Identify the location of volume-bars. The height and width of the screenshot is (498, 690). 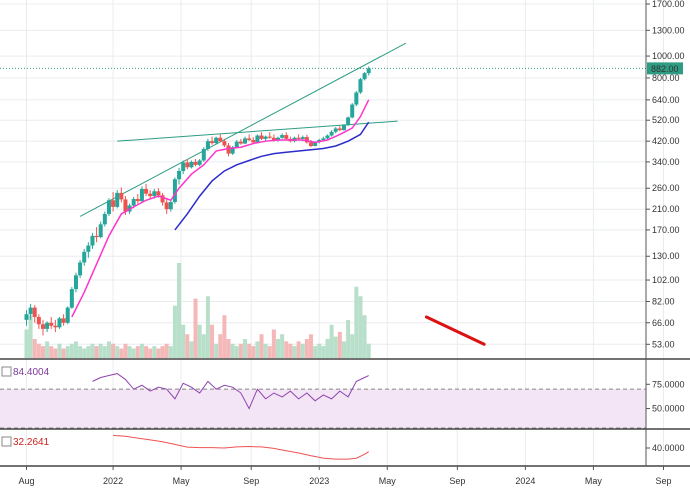
(197, 310).